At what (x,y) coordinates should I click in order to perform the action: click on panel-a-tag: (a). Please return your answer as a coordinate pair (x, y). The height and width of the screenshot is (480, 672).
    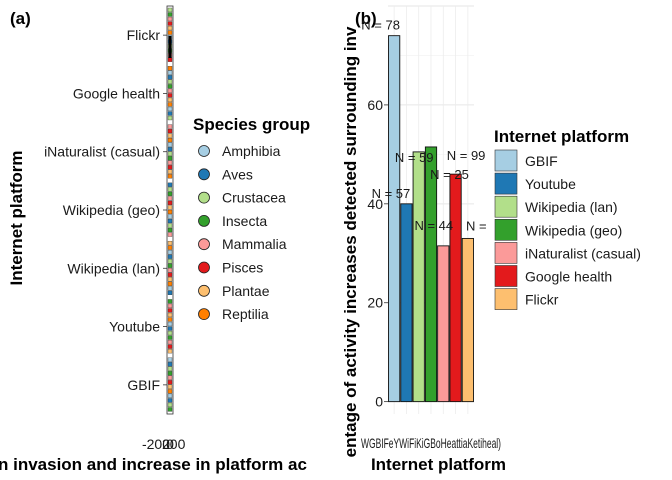
    Looking at the image, I should click on (20, 18).